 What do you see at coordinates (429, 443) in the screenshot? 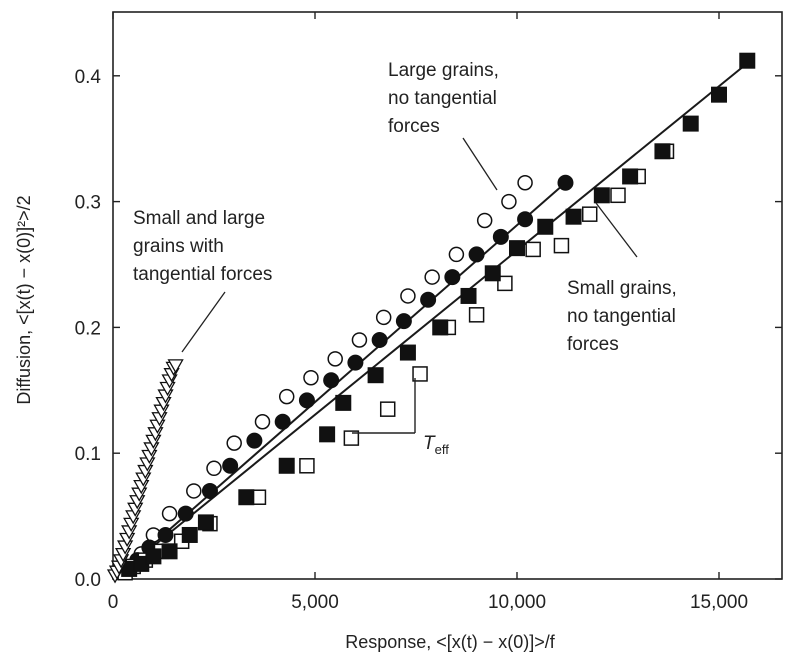
I see `teff-label: T` at bounding box center [429, 443].